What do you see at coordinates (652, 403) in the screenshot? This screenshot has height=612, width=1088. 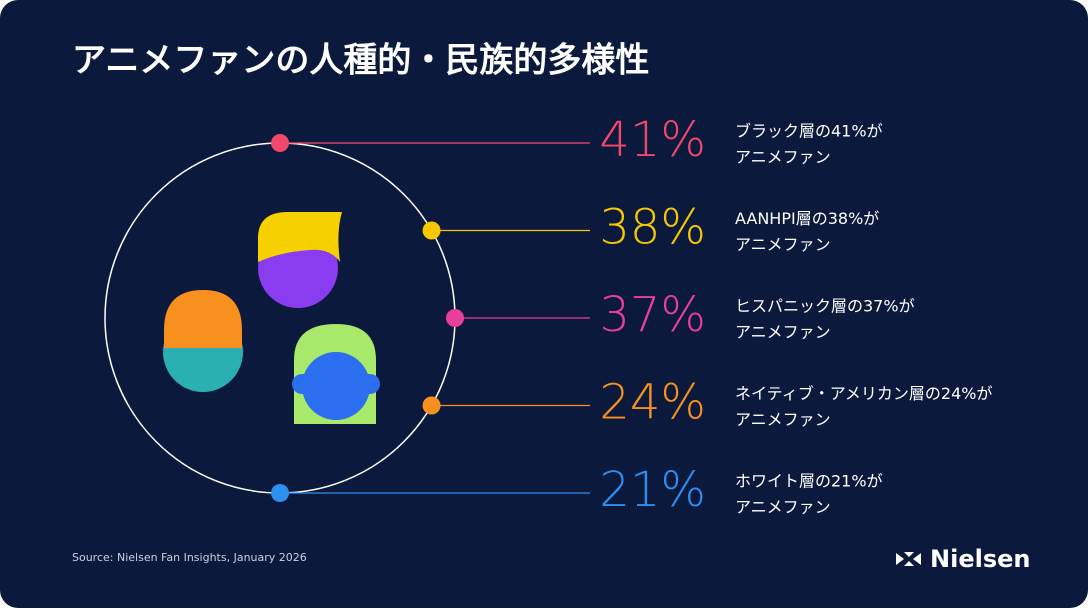 I see `percent: 24%` at bounding box center [652, 403].